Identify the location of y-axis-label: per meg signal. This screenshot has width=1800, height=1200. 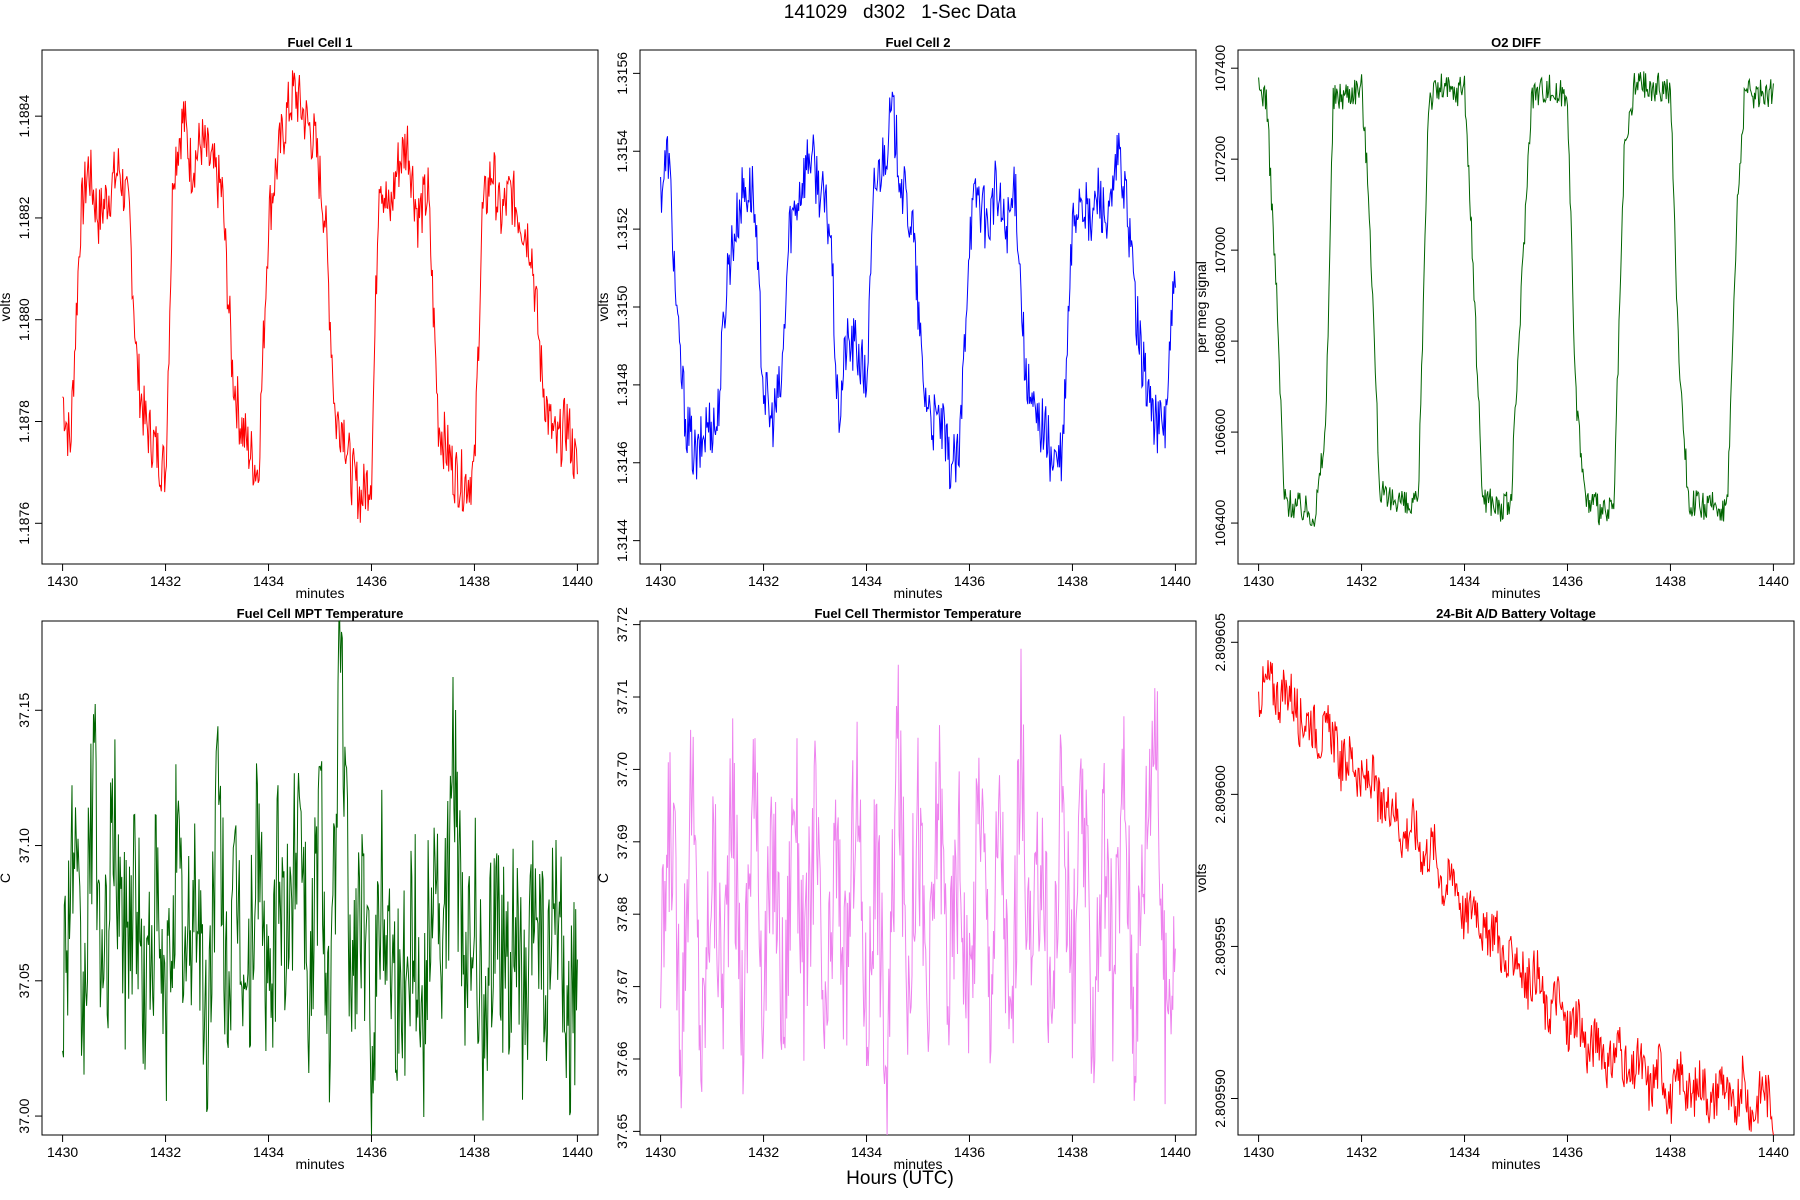
(1201, 307).